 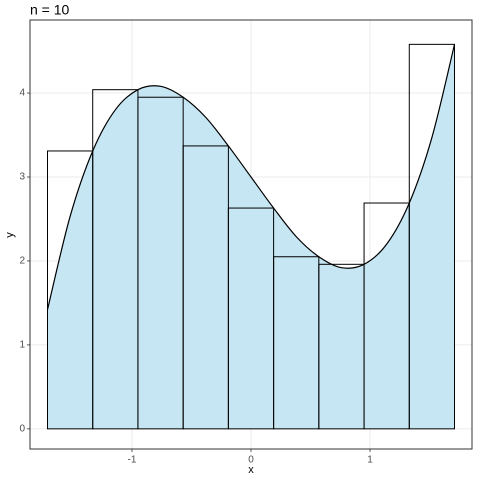 I want to click on x-tick-label: 0, so click(x=251, y=460).